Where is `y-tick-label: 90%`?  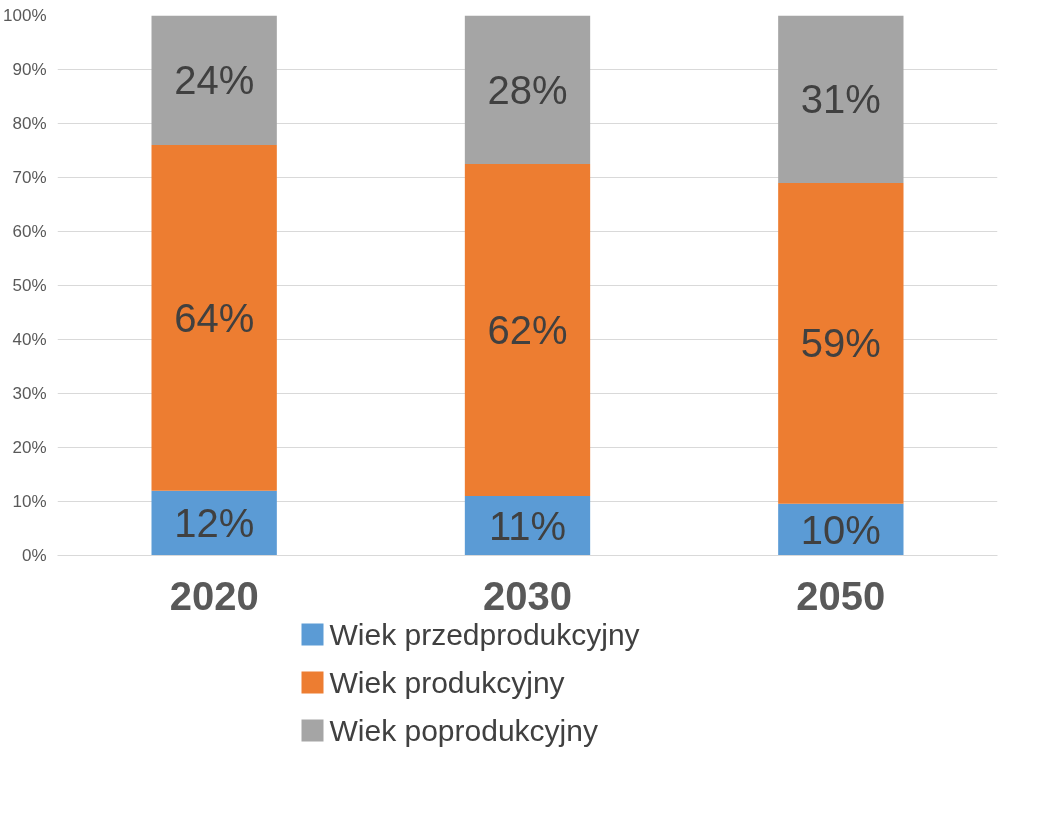 y-tick-label: 90% is located at coordinates (29, 69).